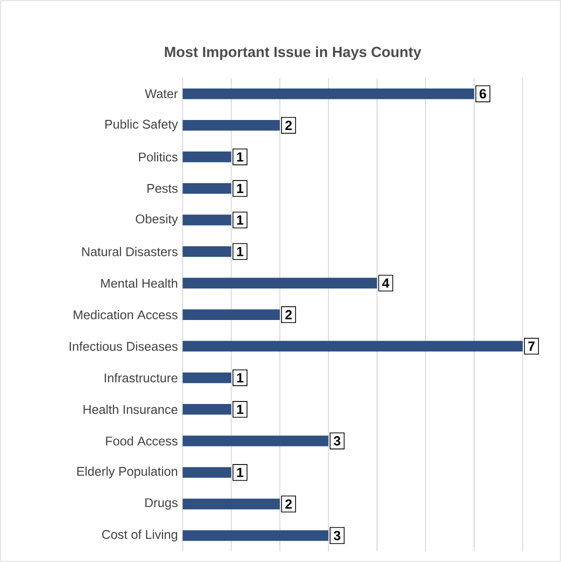  What do you see at coordinates (483, 93) in the screenshot?
I see `data-label: 6` at bounding box center [483, 93].